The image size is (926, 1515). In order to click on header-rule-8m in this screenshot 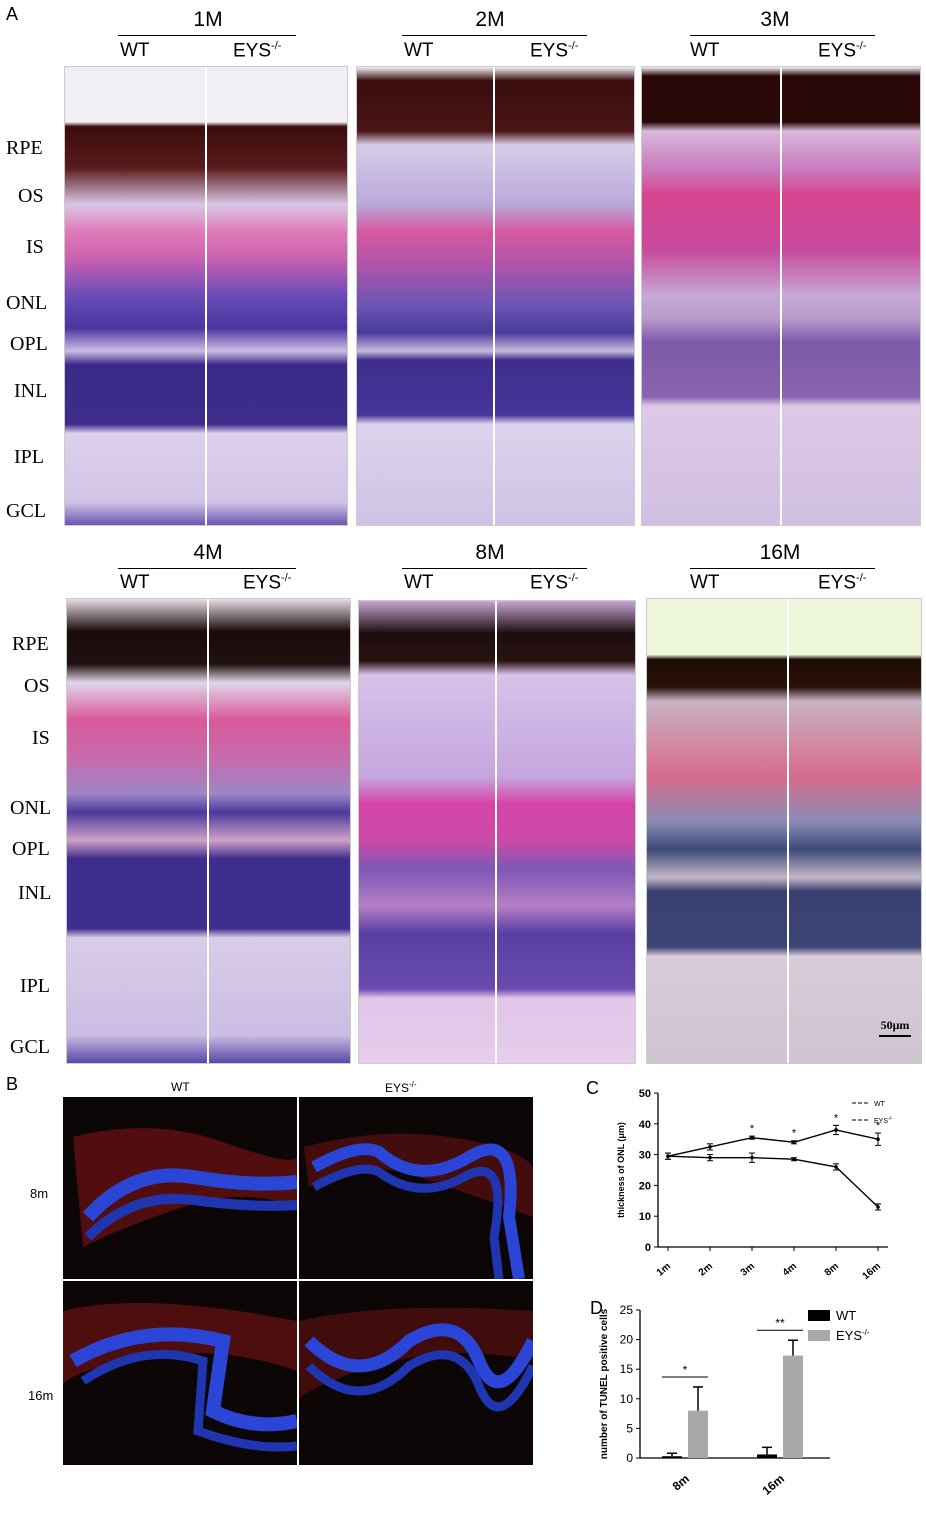, I will do `click(494, 568)`.